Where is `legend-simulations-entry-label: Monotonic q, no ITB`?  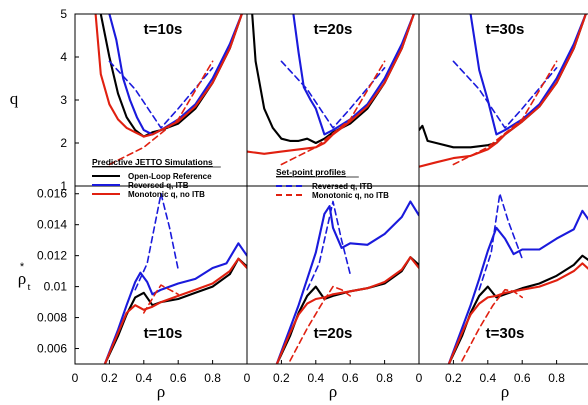 legend-simulations-entry-label: Monotonic q, no ITB is located at coordinates (166, 194).